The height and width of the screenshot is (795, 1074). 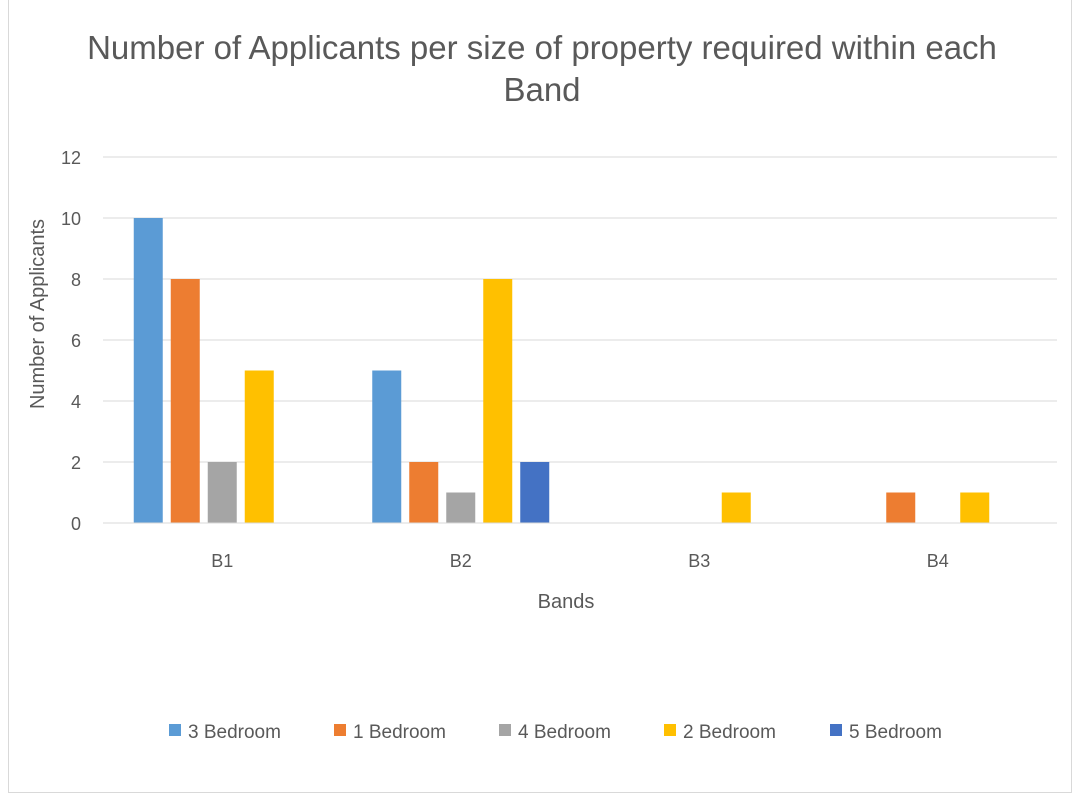 What do you see at coordinates (938, 561) in the screenshot?
I see `x-tick-label: B4` at bounding box center [938, 561].